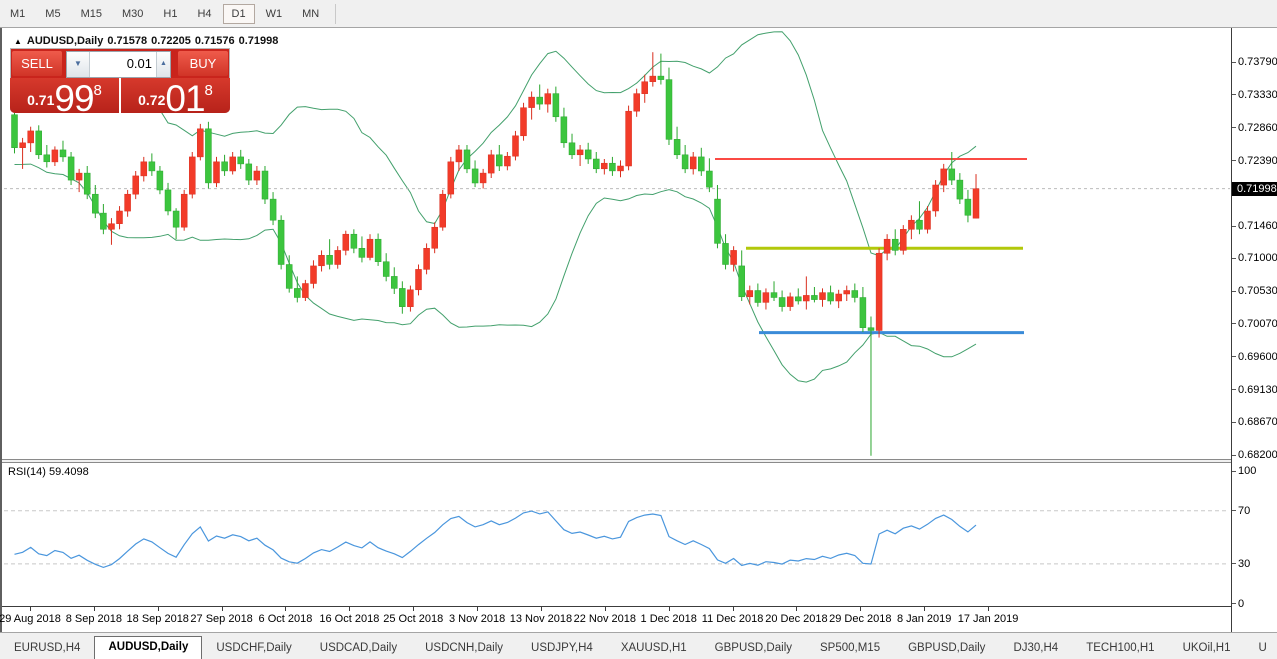  I want to click on time-tick-label: 29 Dec 2018, so click(860, 619).